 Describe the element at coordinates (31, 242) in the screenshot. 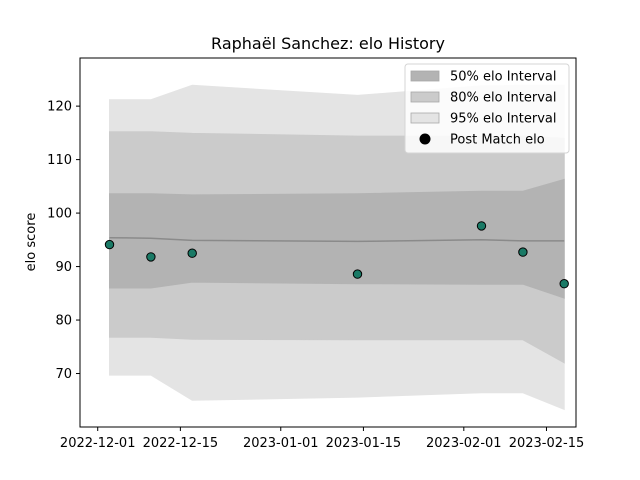

I see `y-axis-label: elo score` at that location.